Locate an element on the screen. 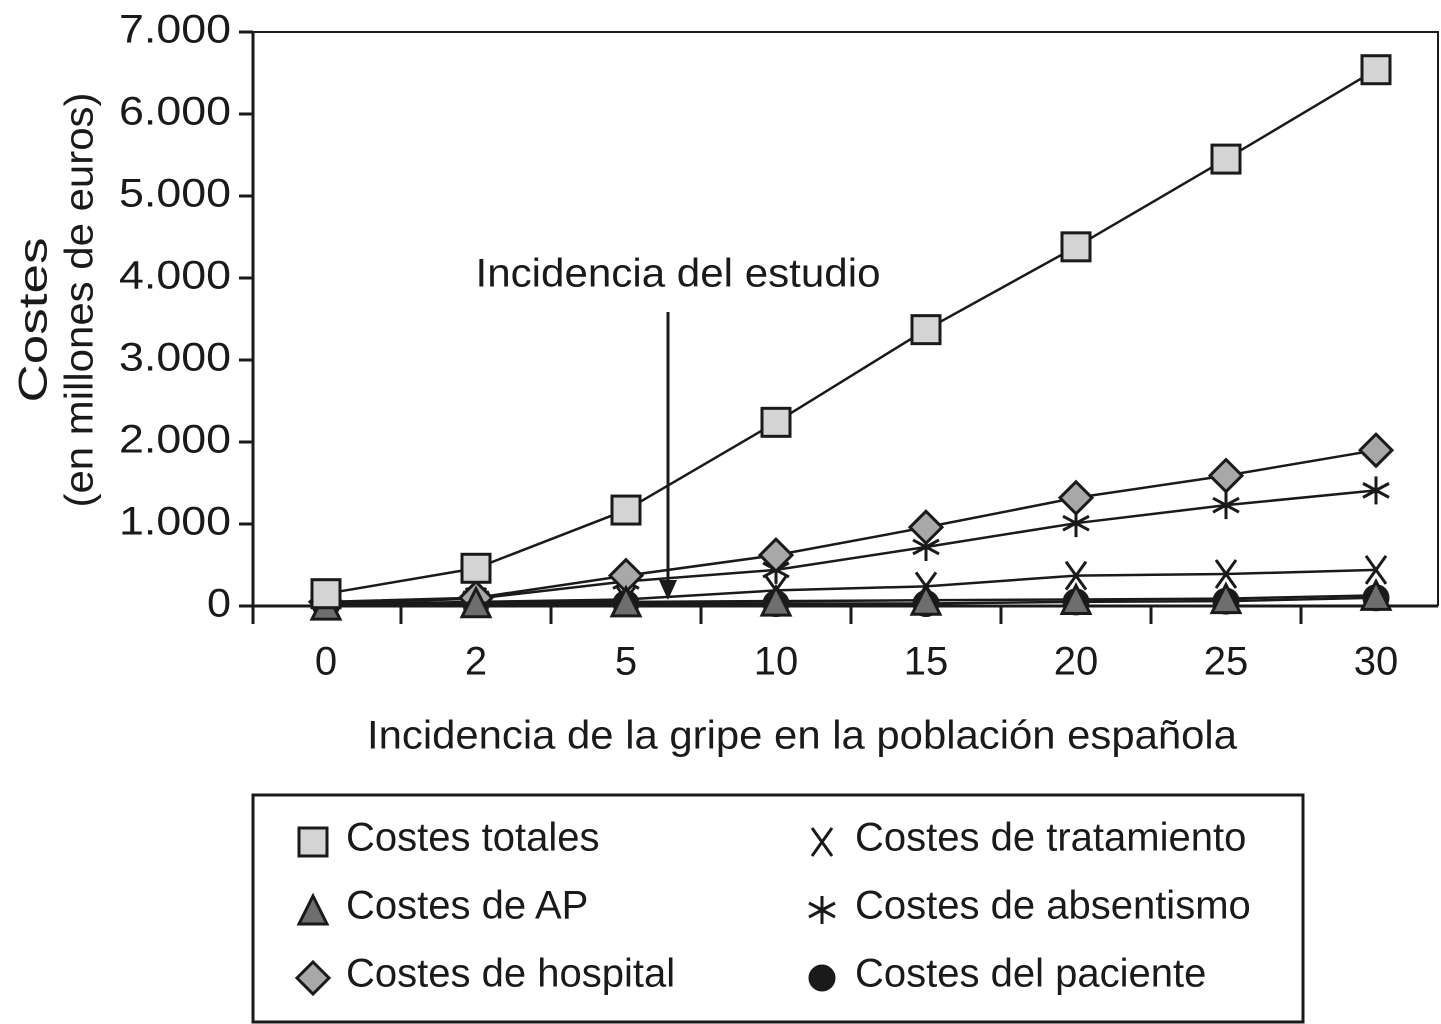 The image size is (1441, 1024). y-tick-label: 4.000 is located at coordinates (175, 276).